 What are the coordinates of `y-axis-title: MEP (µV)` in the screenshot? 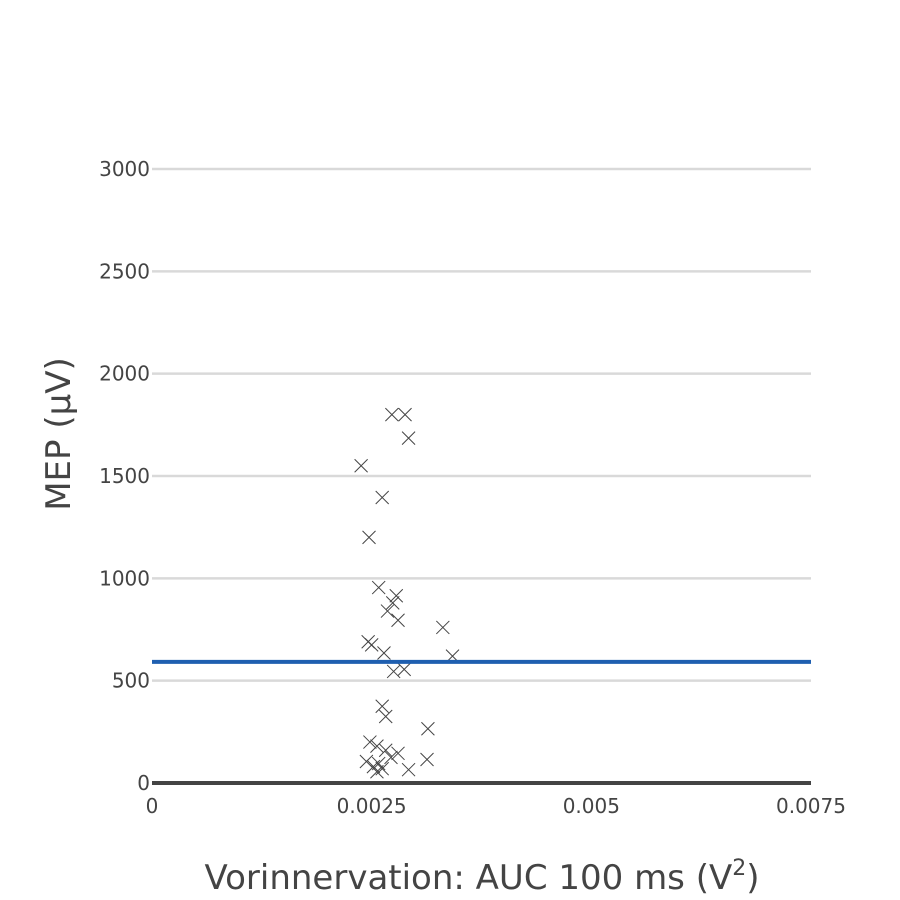 It's located at (59, 434).